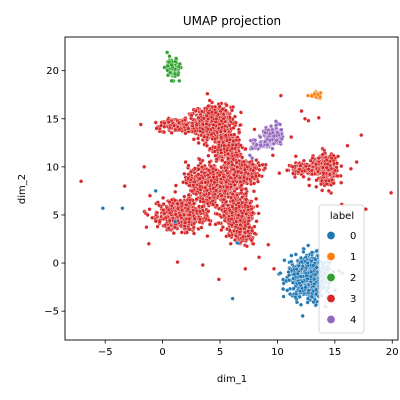  I want to click on legend-label: 2, so click(353, 278).